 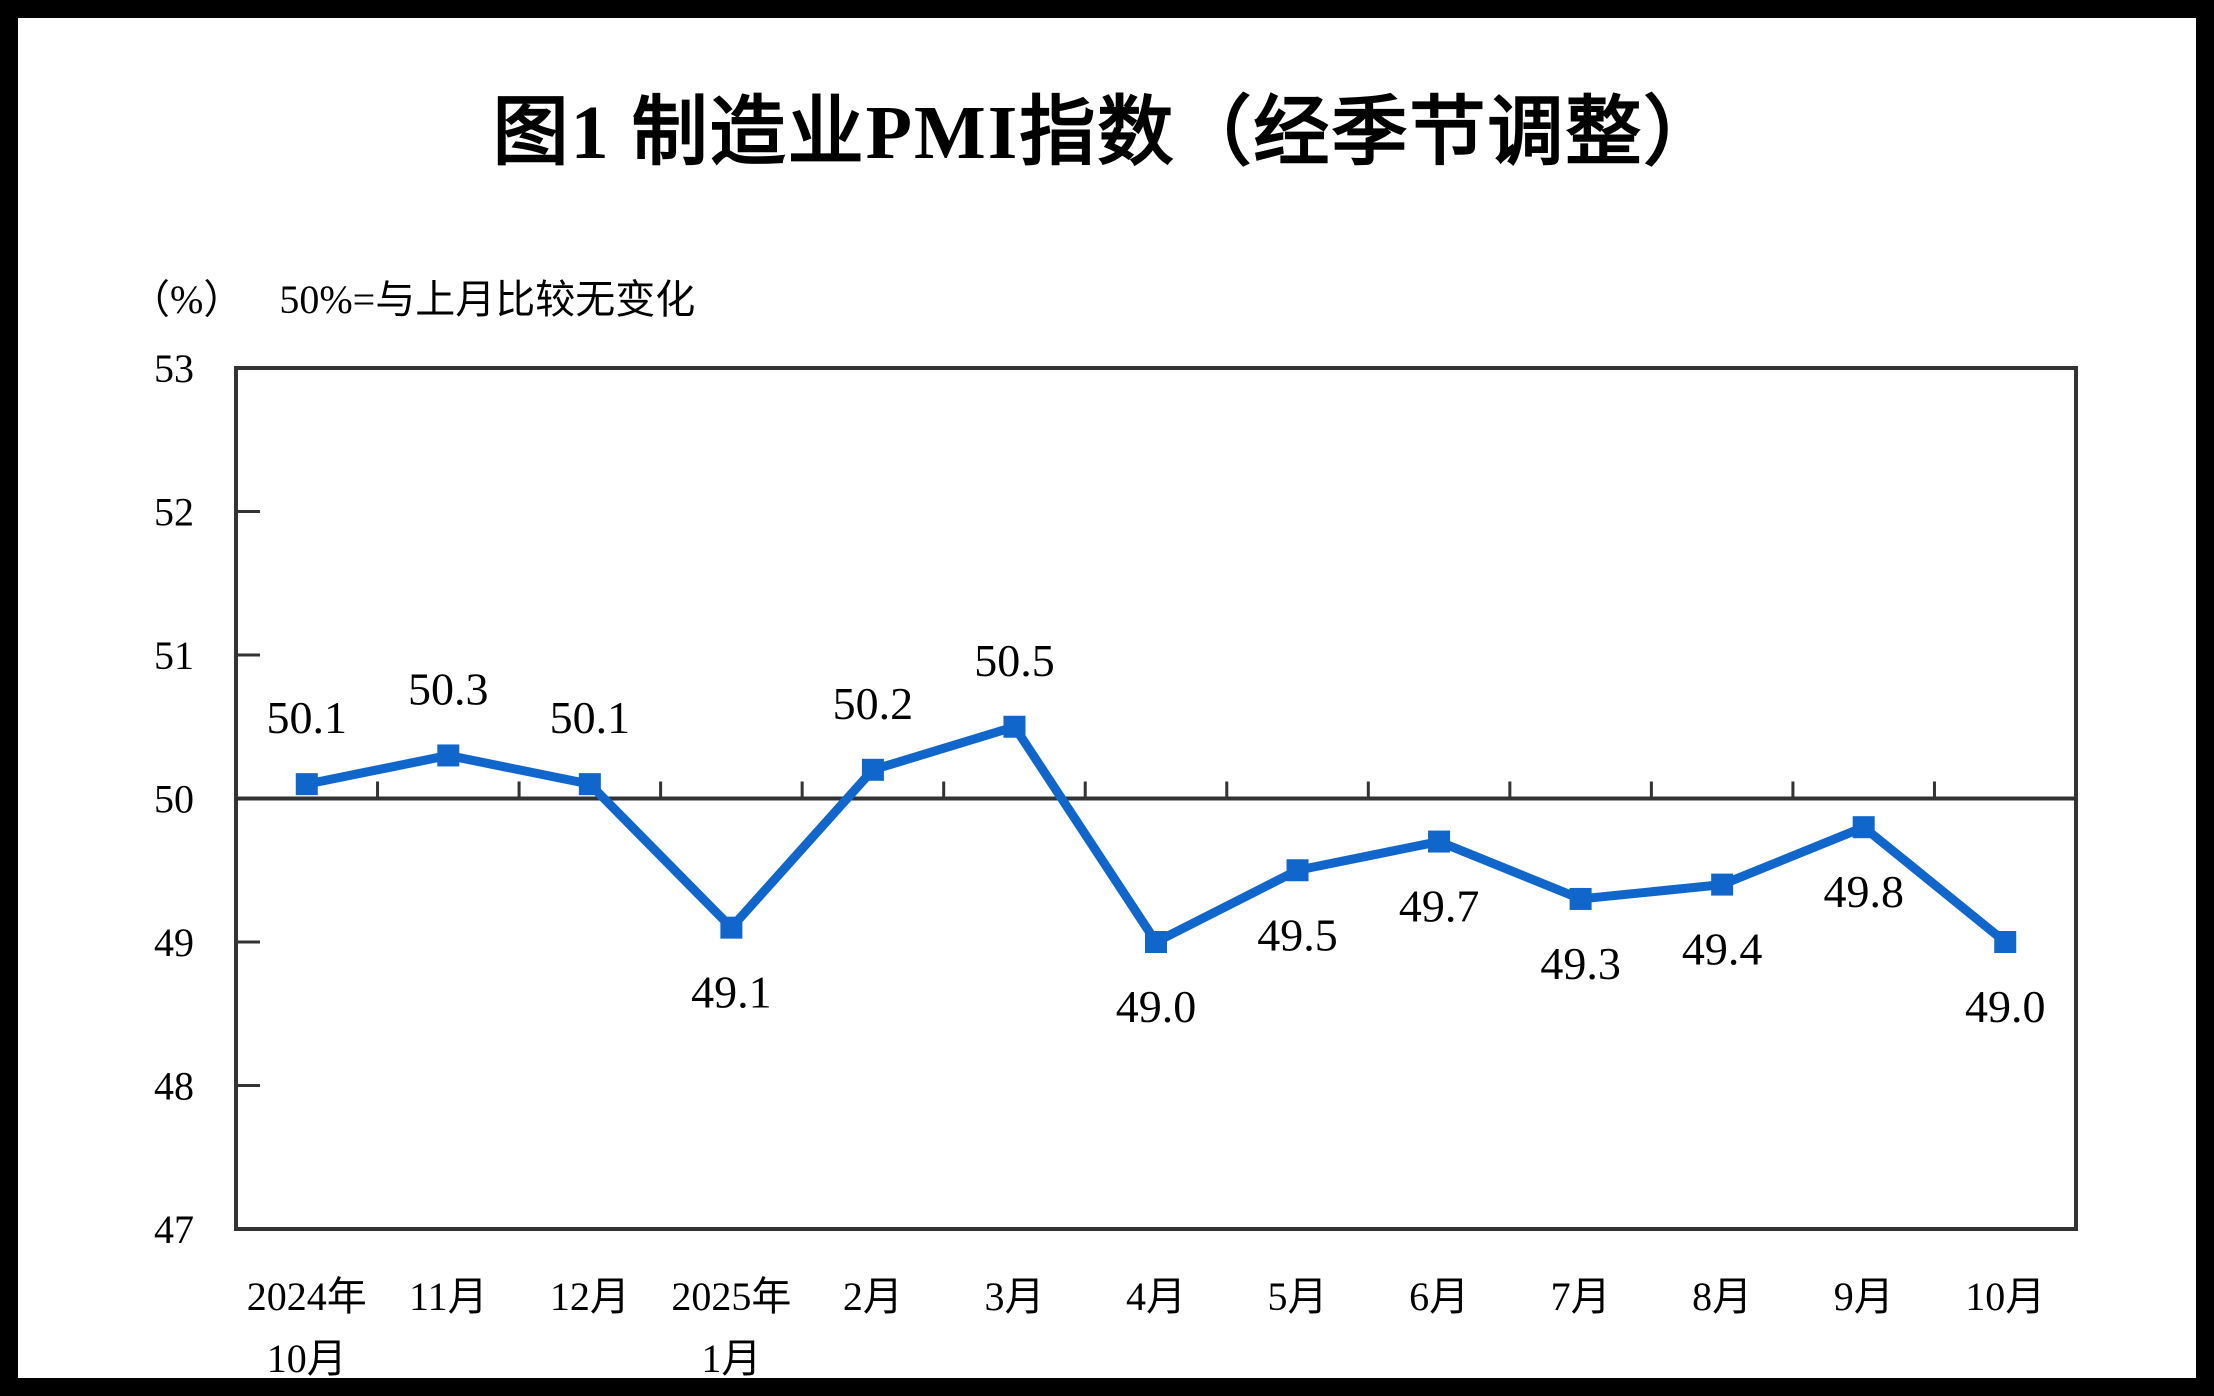 I want to click on data-point-label: 49.1, so click(x=731, y=992).